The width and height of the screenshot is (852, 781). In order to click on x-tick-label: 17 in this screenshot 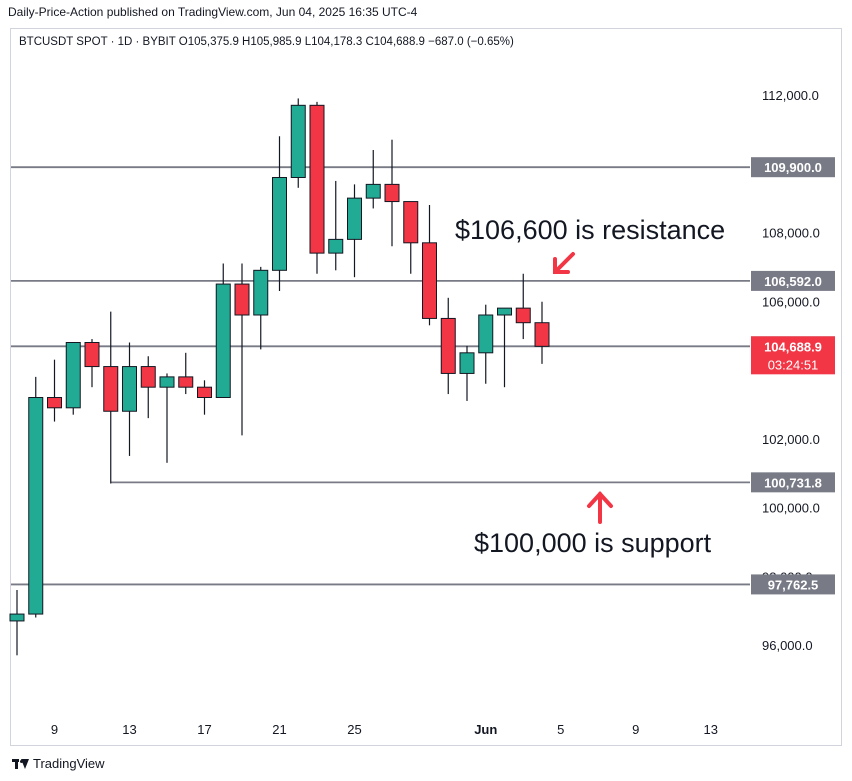, I will do `click(204, 729)`.